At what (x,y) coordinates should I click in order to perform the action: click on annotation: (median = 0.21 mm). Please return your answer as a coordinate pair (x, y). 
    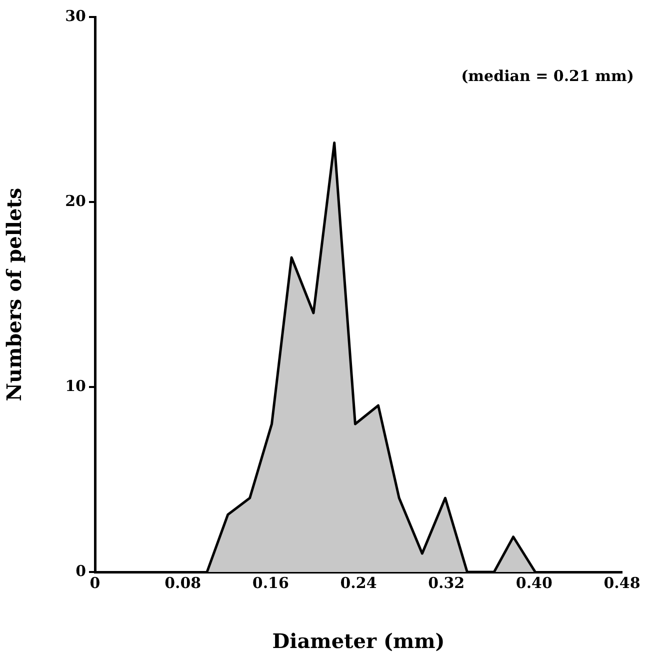
    Looking at the image, I should click on (547, 75).